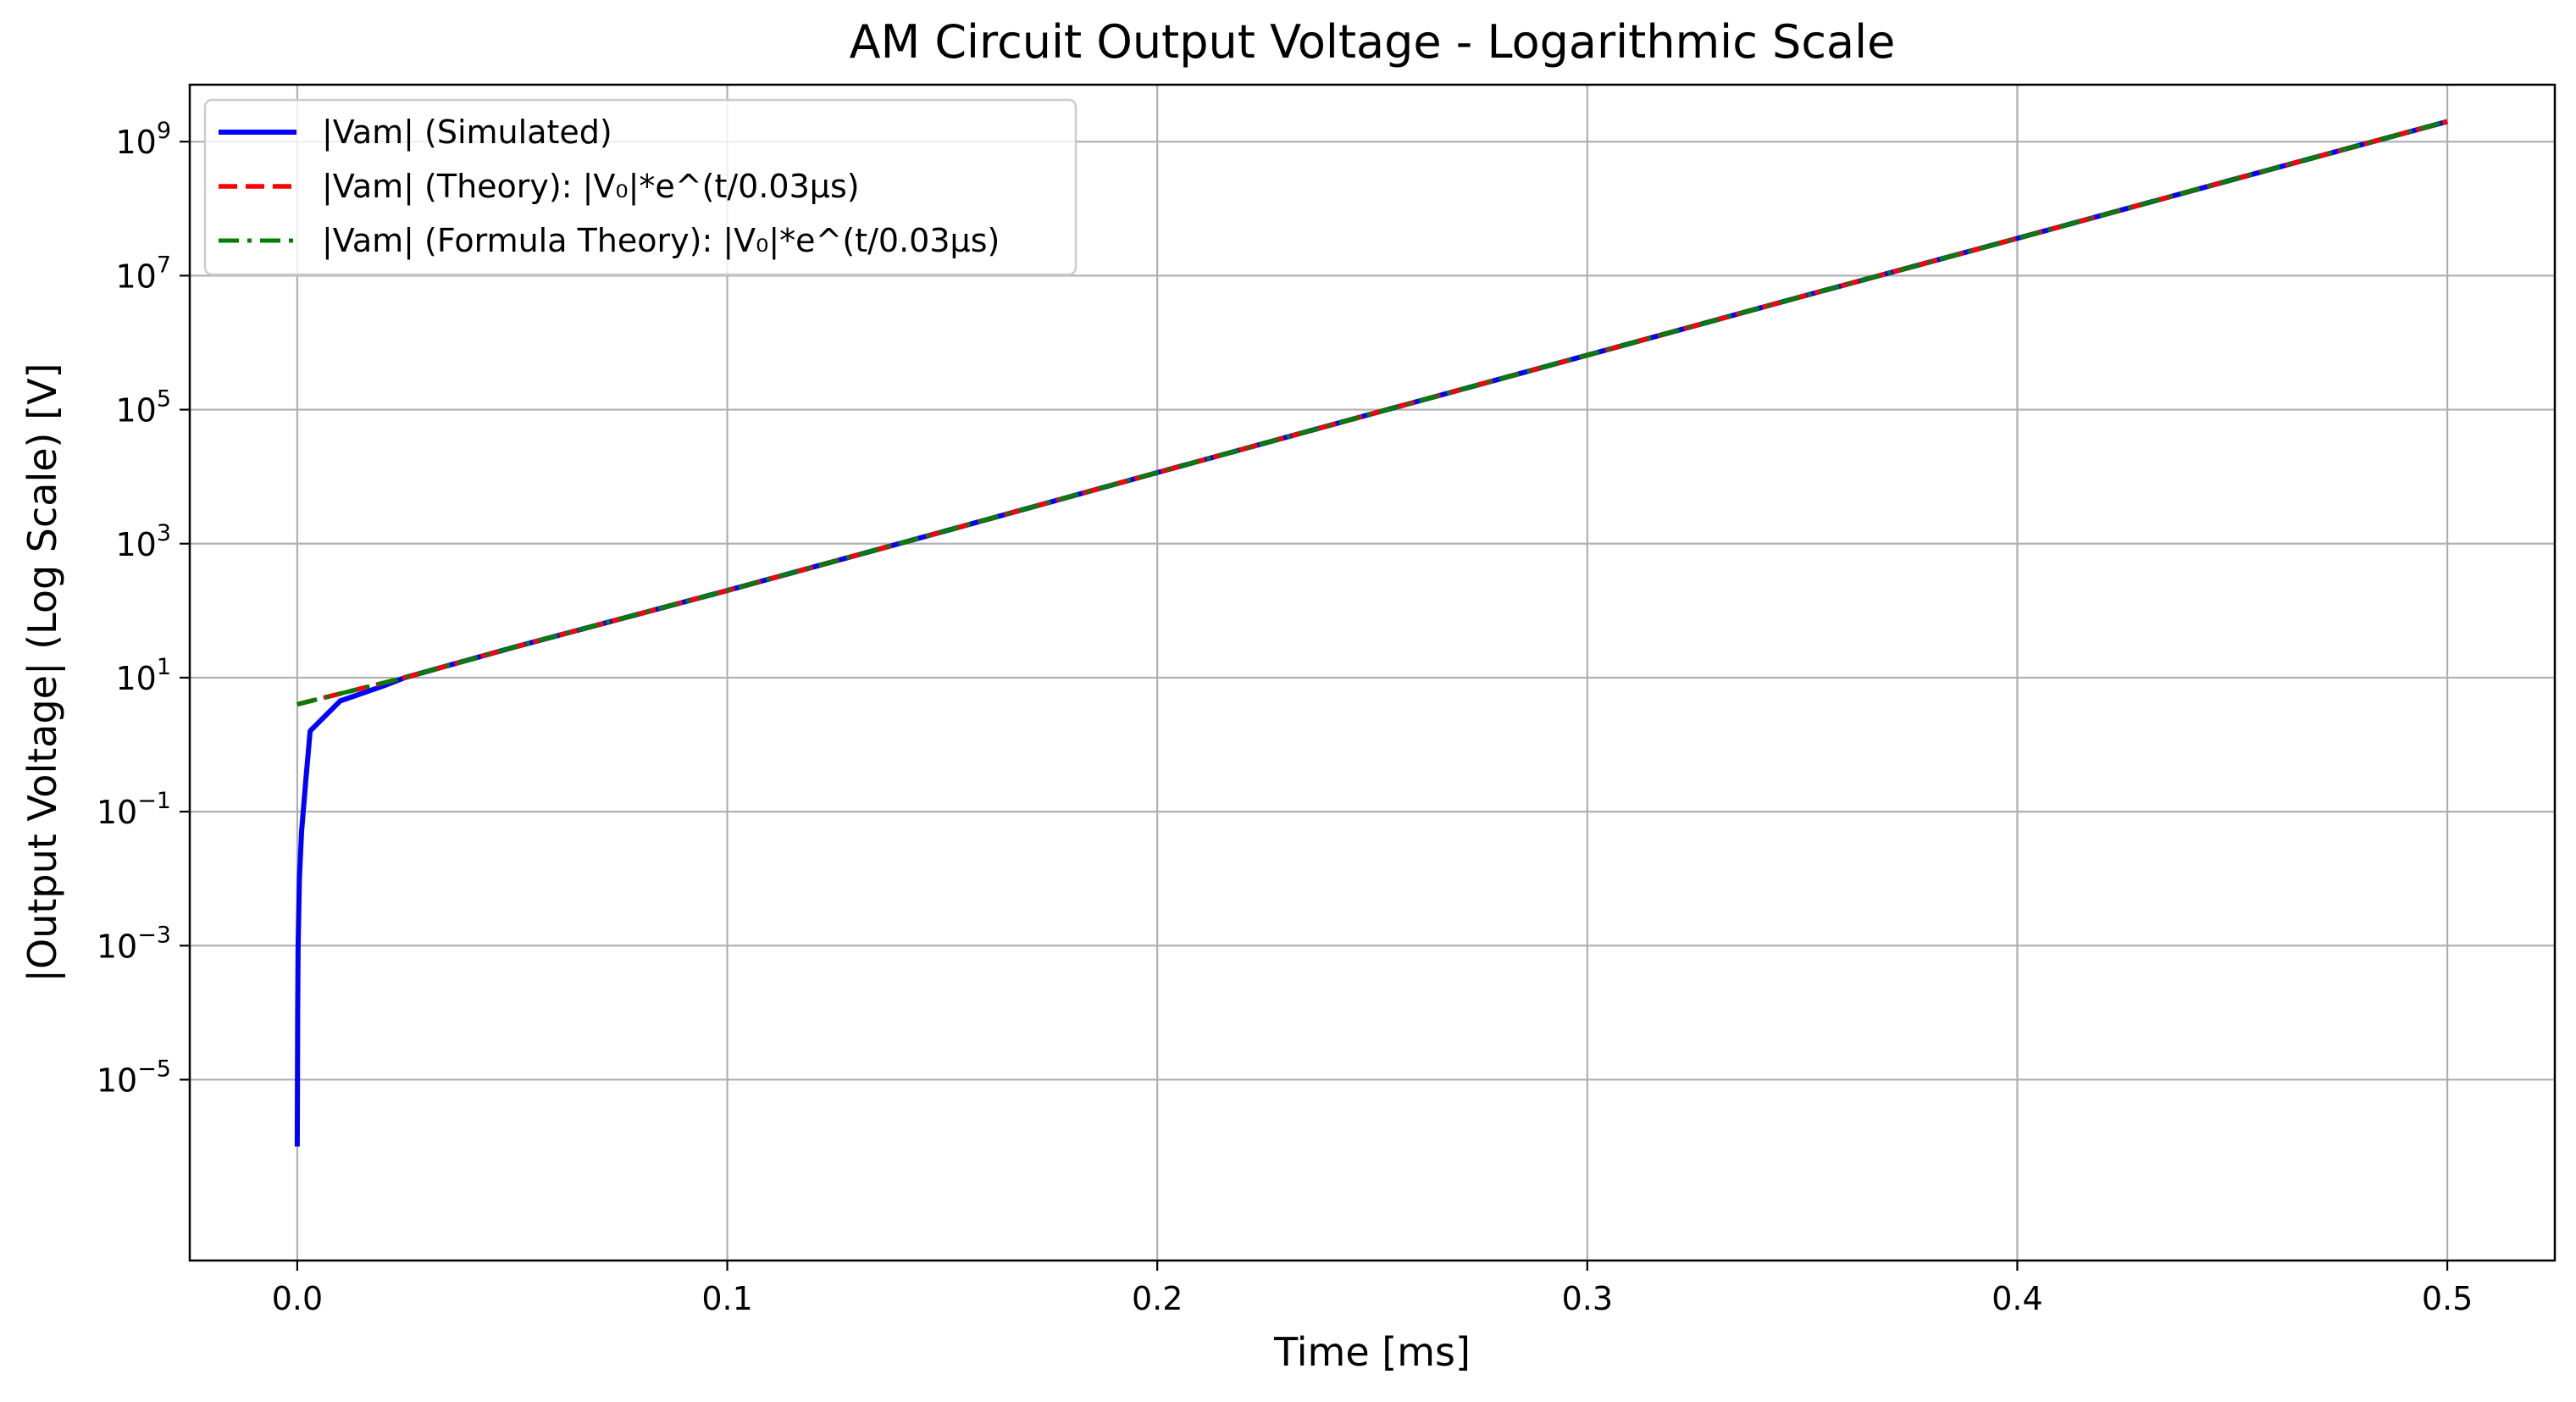  I want to click on x-tick-label: 0.2, so click(1157, 1298).